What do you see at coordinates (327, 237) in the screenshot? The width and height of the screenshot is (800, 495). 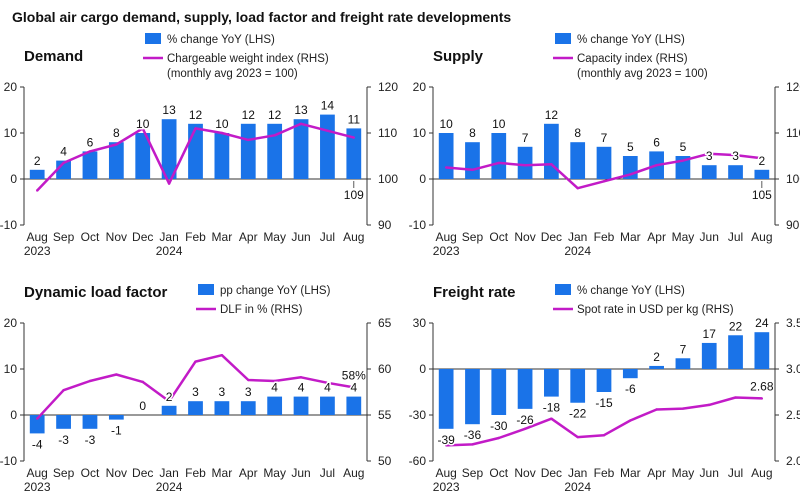 I see `x-tick-label: Jul` at bounding box center [327, 237].